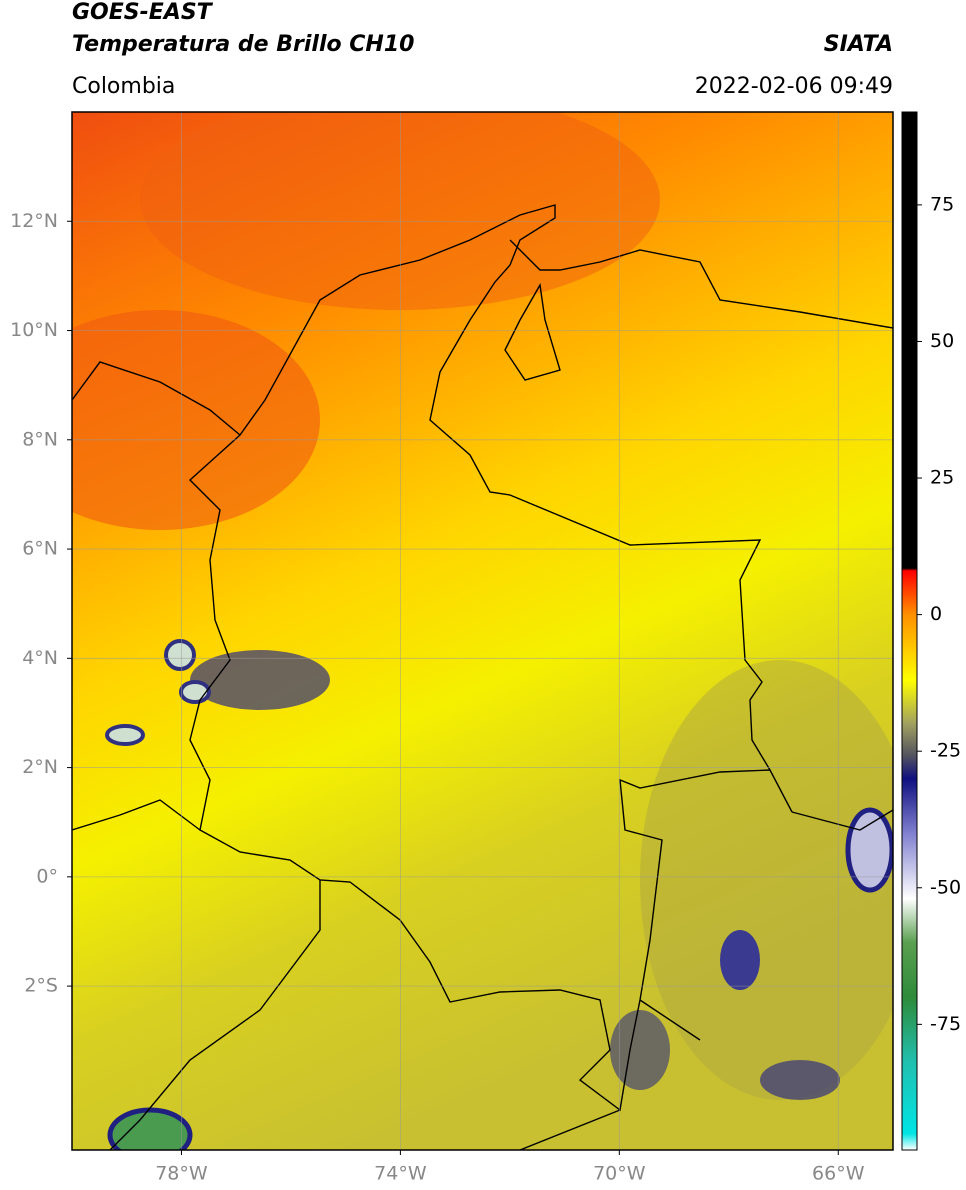 The image size is (966, 1190). I want to click on y-tick-label: 12°N, so click(34, 221).